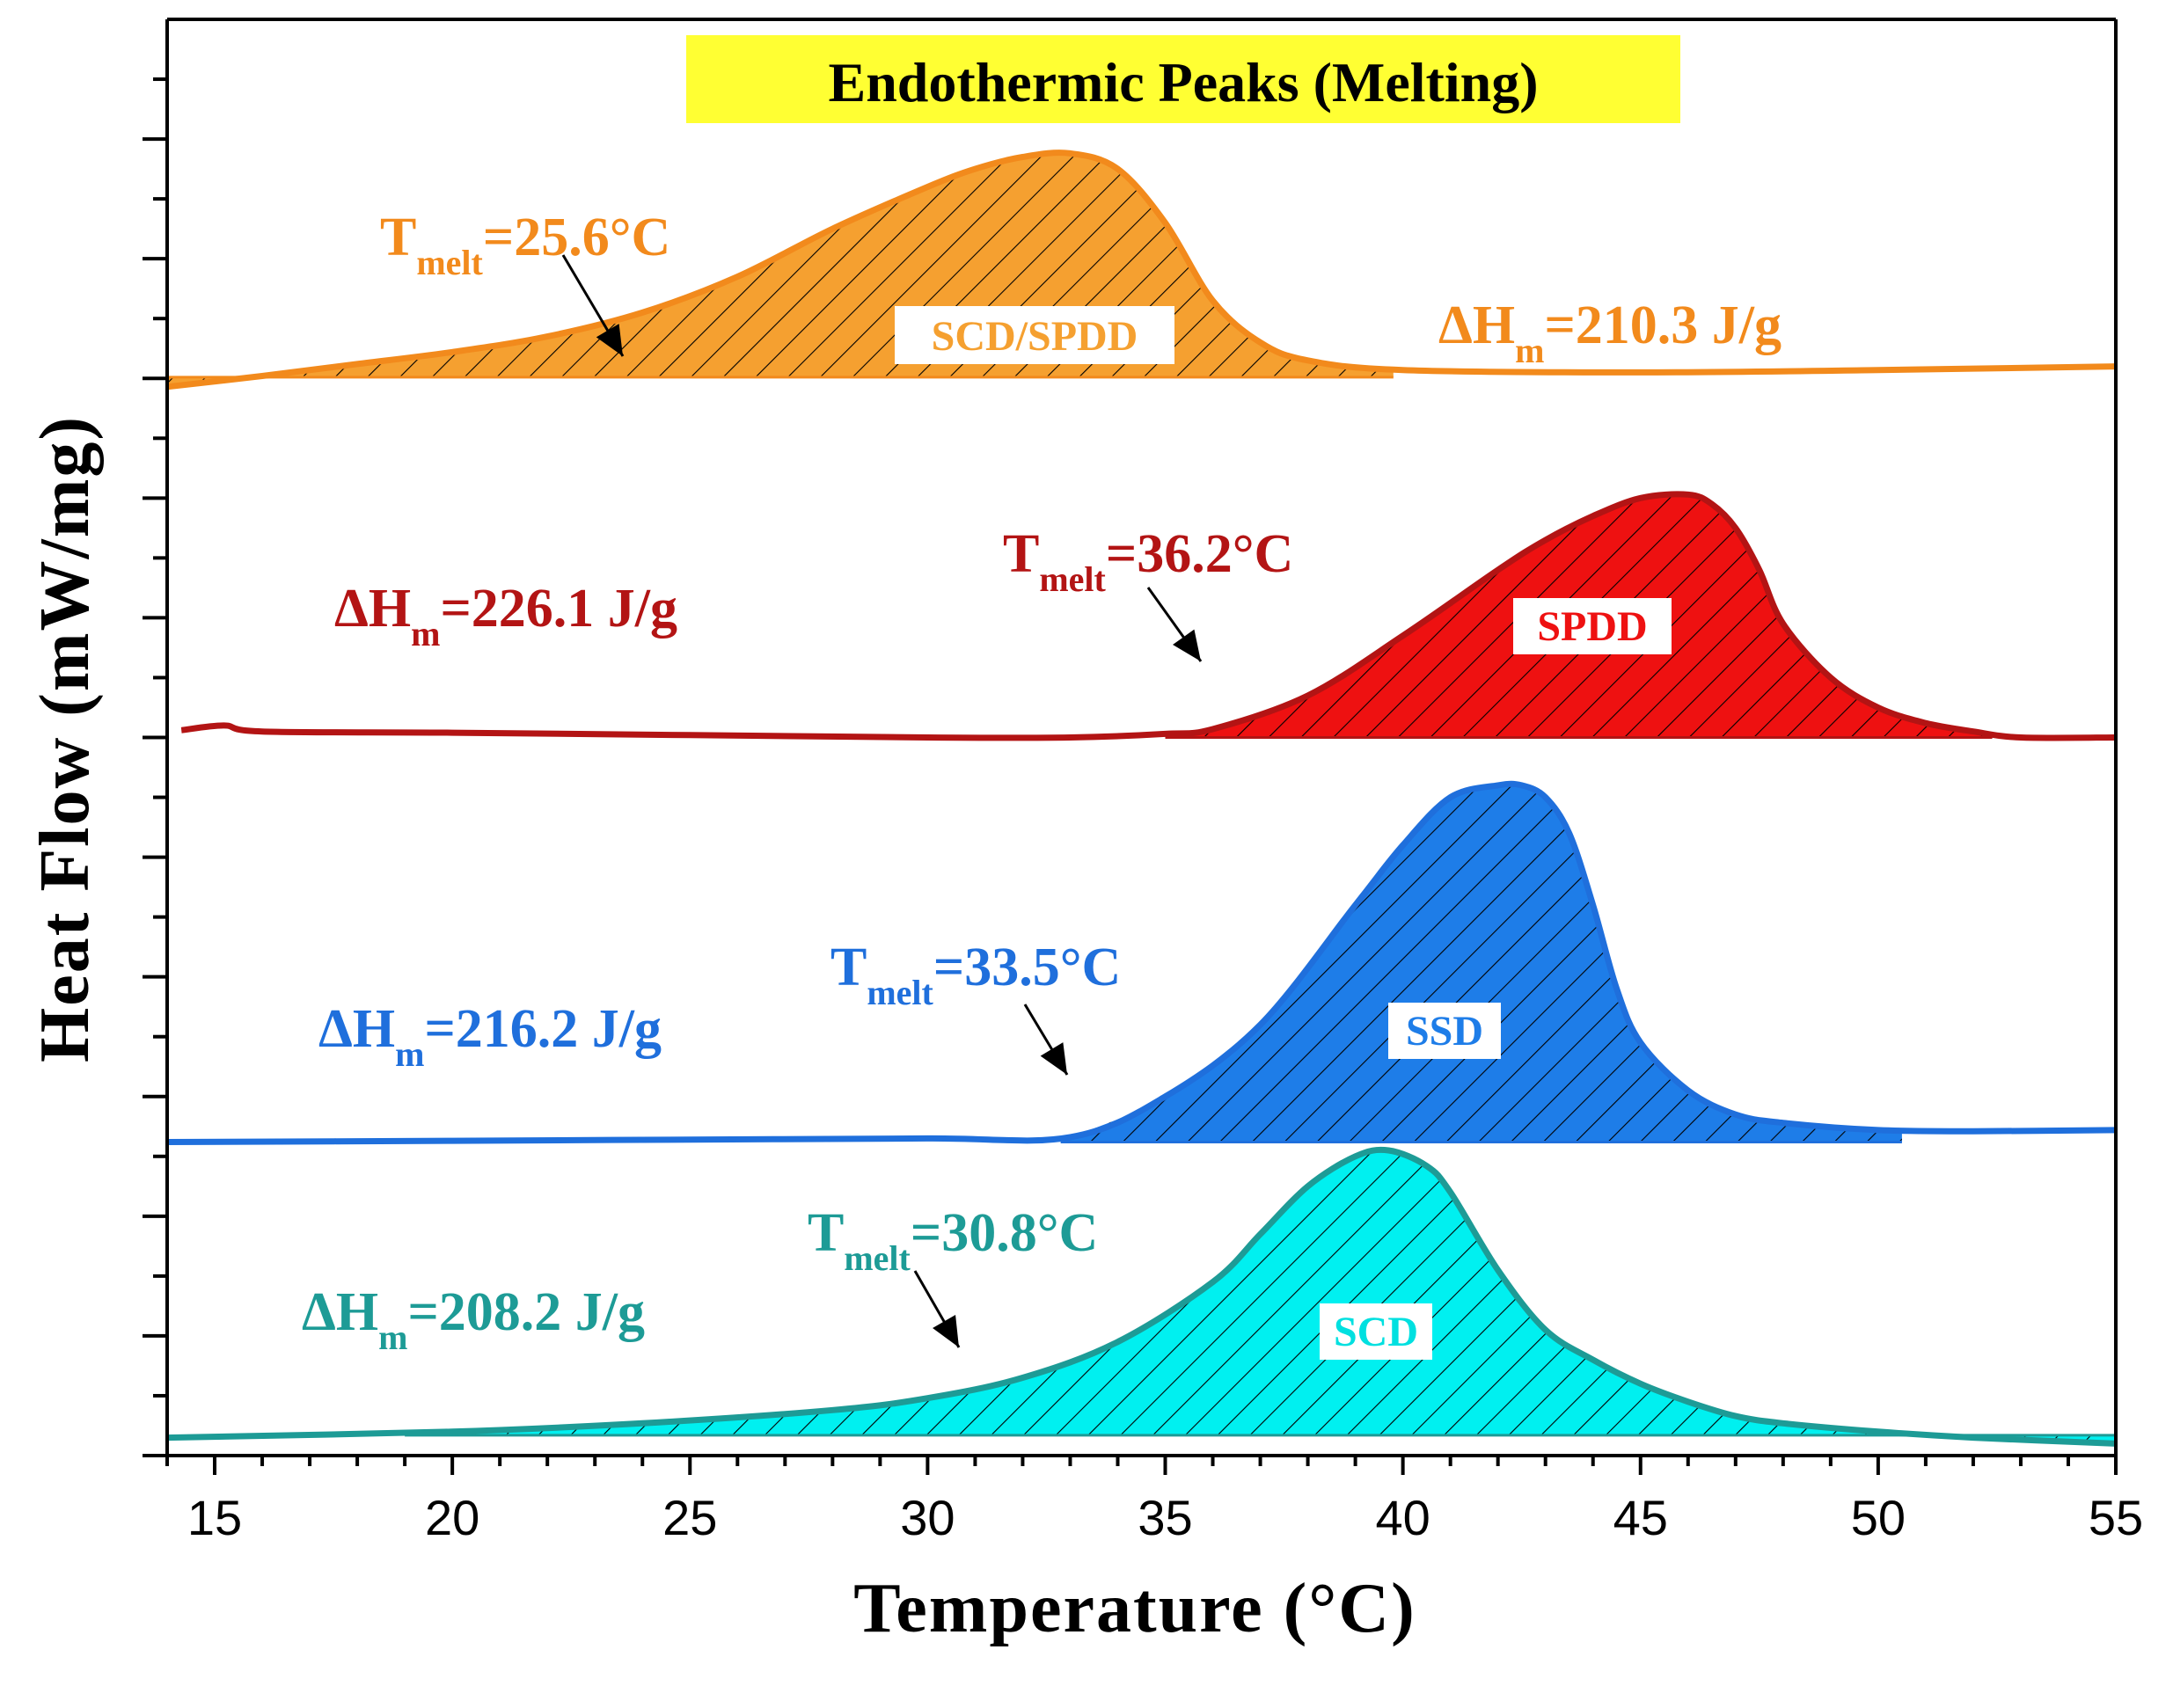 The height and width of the screenshot is (1708, 2173). Describe the element at coordinates (867, 1281) in the screenshot. I see `annotations-scd: SCD Tmelt=30.8°C ΔHm=208.2 J/g` at that location.